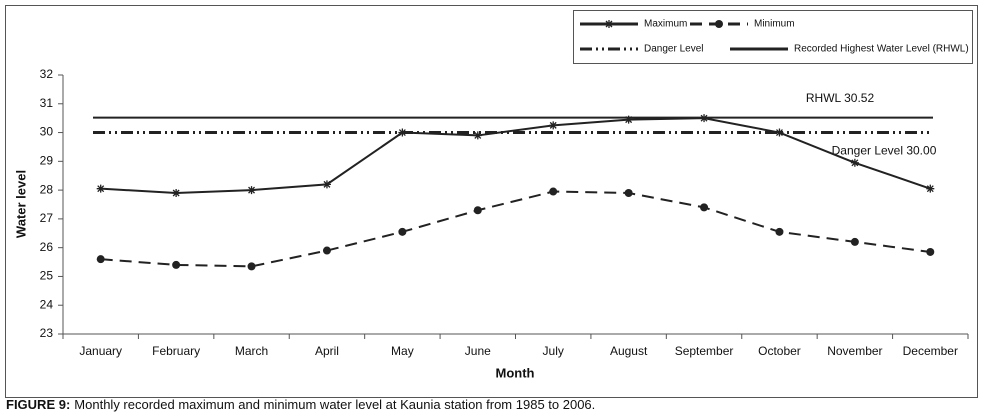  I want to click on y-tick-label: 26, so click(47, 247).